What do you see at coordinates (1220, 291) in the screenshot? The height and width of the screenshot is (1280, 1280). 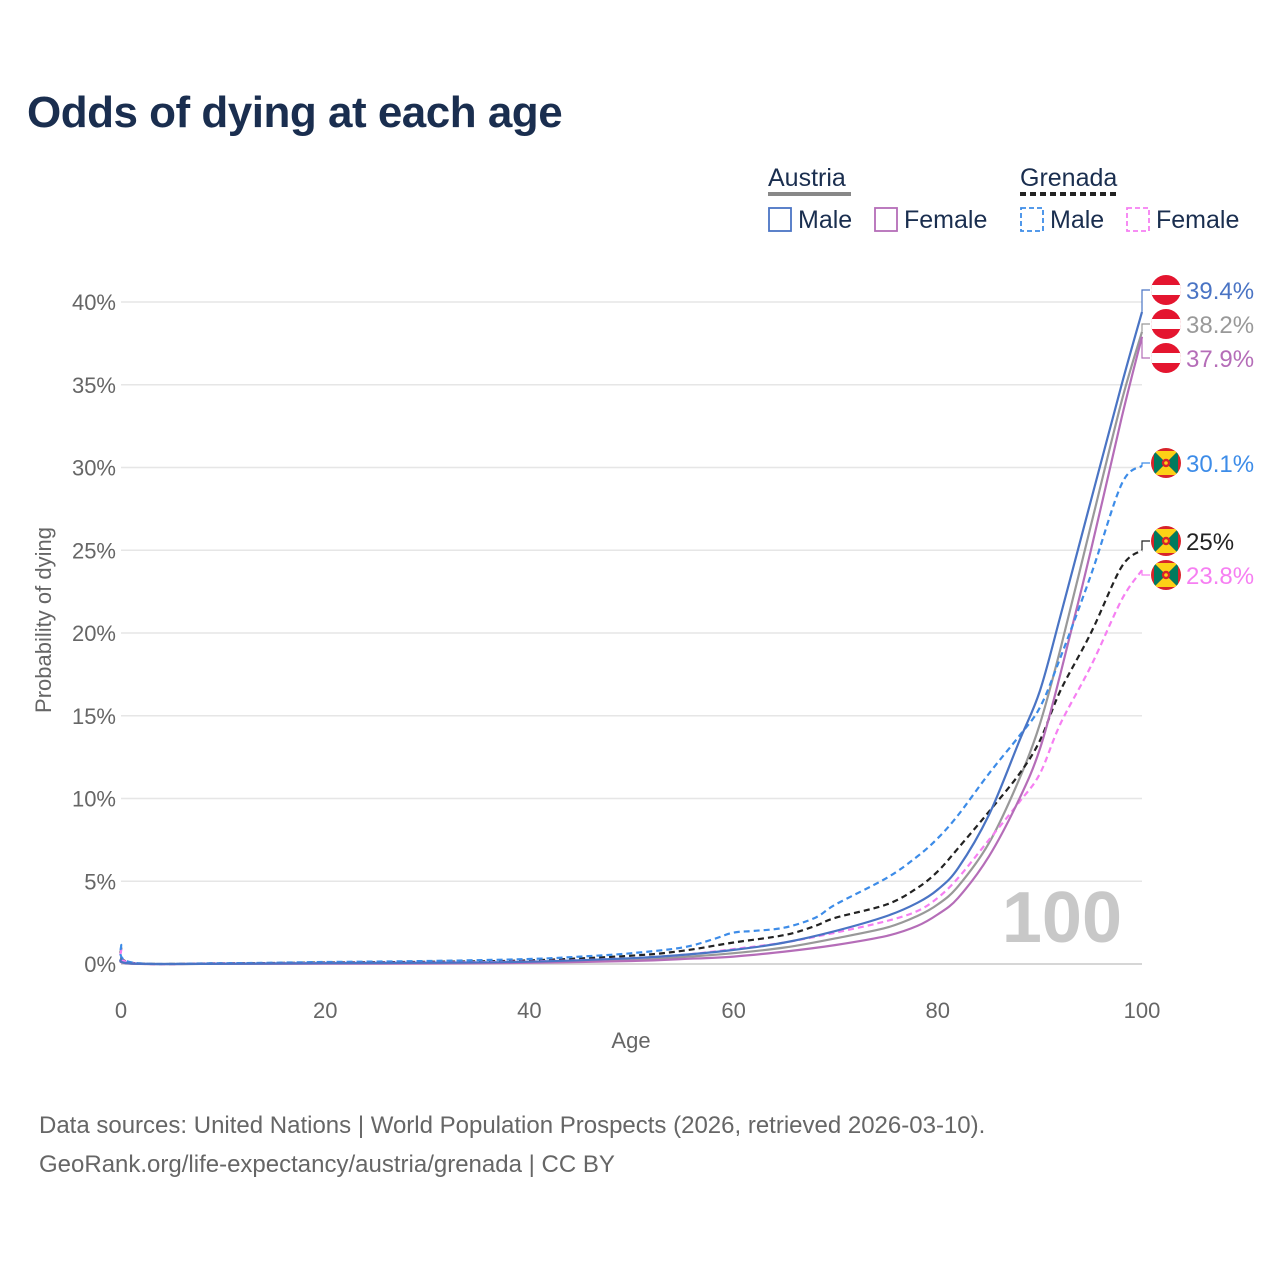 I see `end-label-value: 39.4%` at bounding box center [1220, 291].